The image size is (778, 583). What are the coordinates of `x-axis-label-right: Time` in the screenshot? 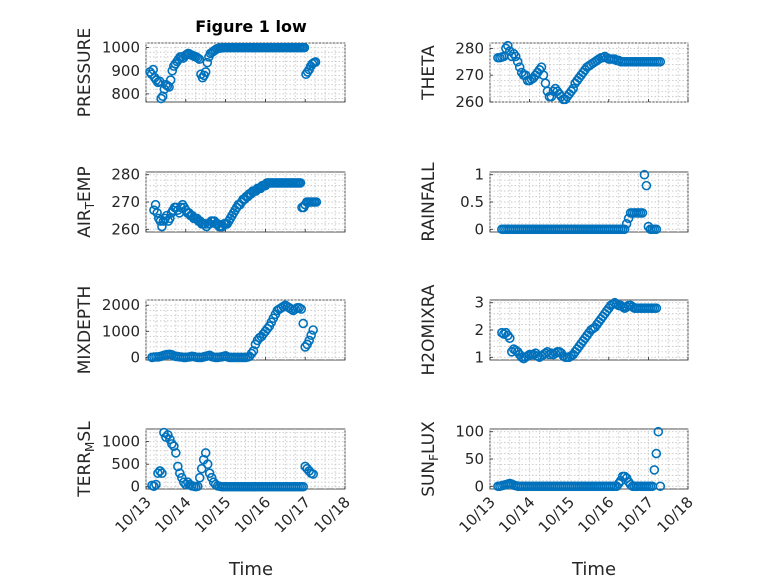 It's located at (593, 569).